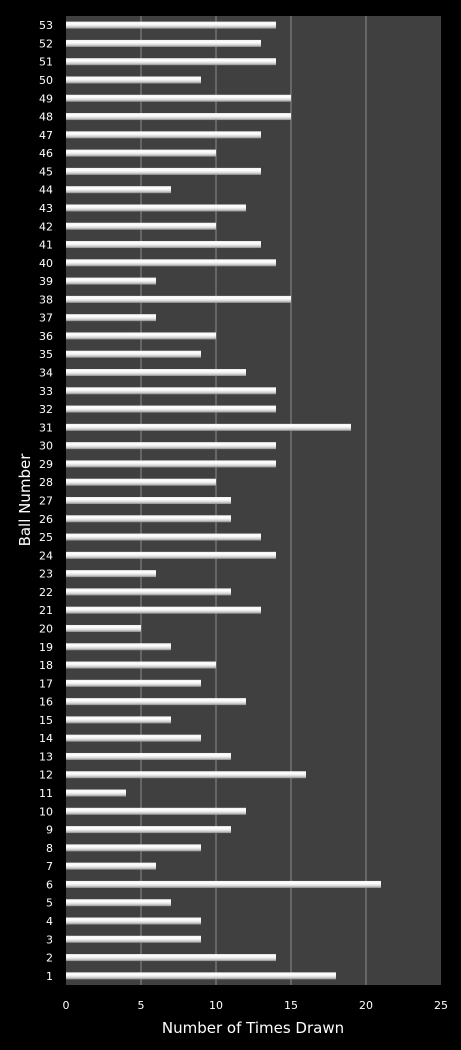 The width and height of the screenshot is (461, 1050). I want to click on y-tick-label: 14, so click(46, 738).